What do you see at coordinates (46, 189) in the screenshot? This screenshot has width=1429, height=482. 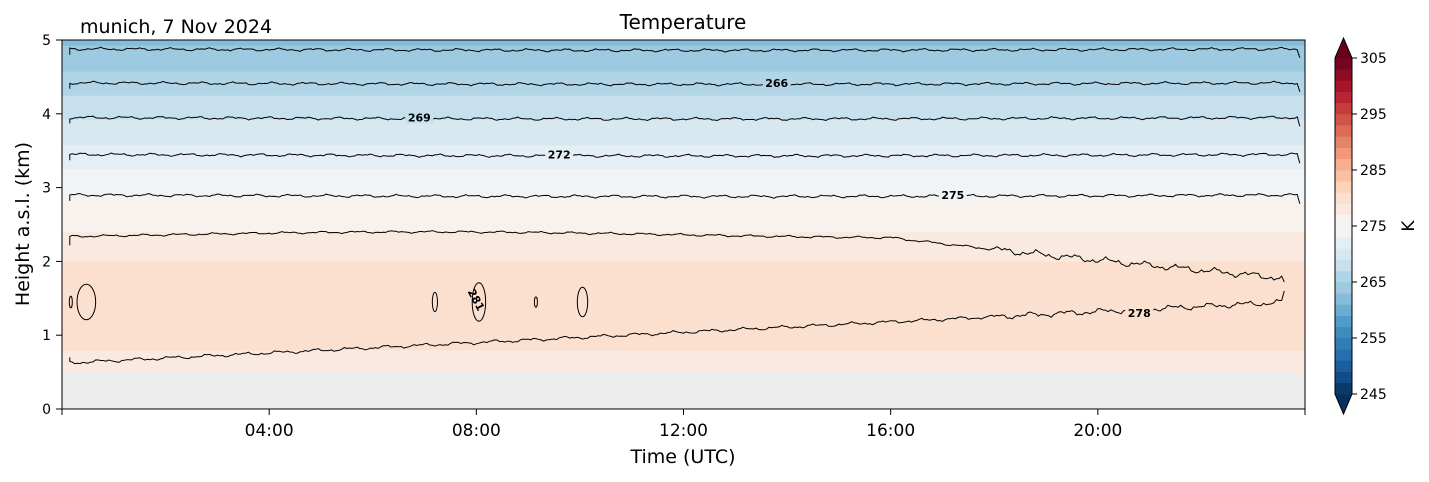 I see `y-tick-label: 3` at bounding box center [46, 189].